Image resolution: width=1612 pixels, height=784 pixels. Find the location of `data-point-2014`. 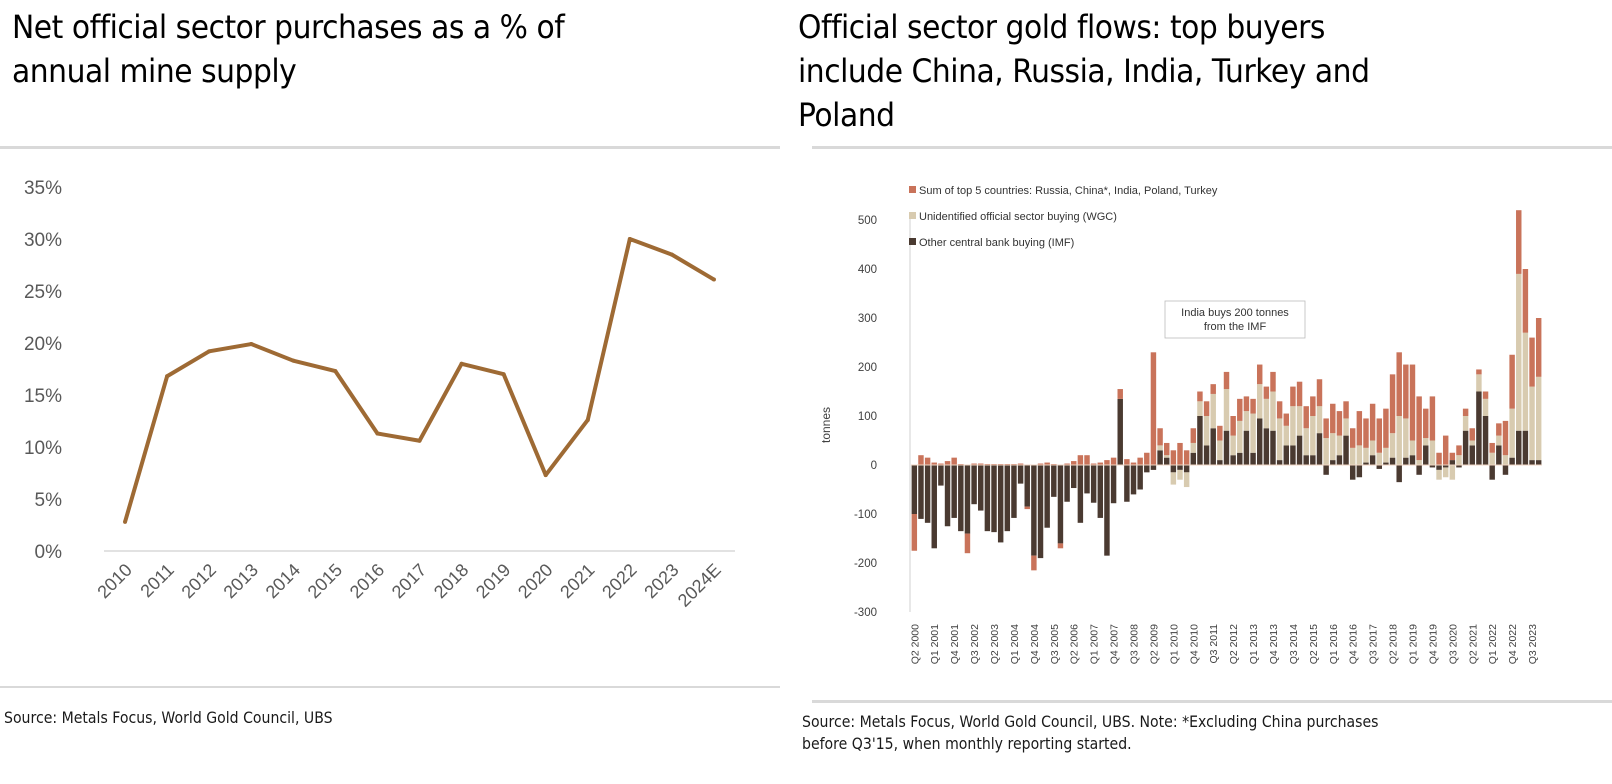

data-point-2014 is located at coordinates (293, 360).